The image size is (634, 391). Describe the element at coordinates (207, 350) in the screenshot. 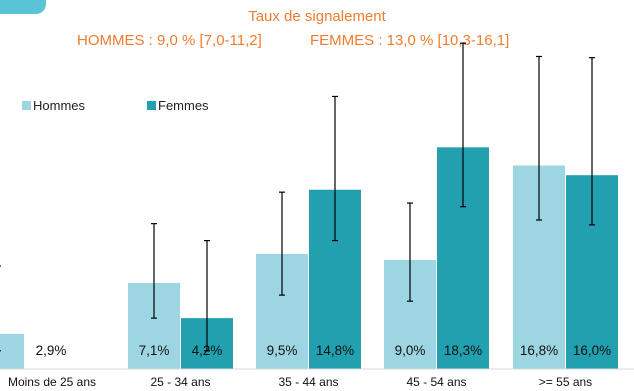

I see `data-label-femmes-1: 4,2%` at that location.